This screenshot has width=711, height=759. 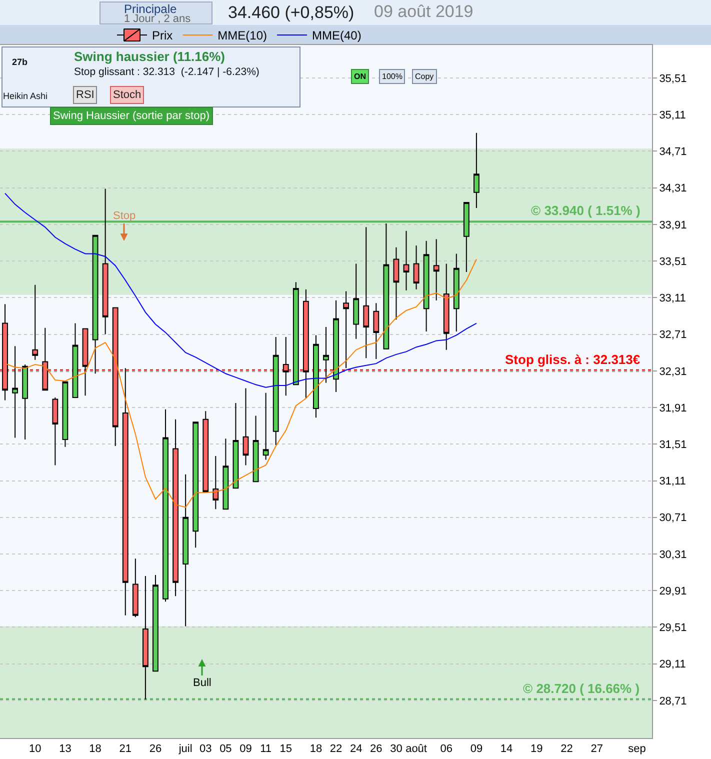 What do you see at coordinates (127, 95) in the screenshot?
I see `annotation: Stoch` at bounding box center [127, 95].